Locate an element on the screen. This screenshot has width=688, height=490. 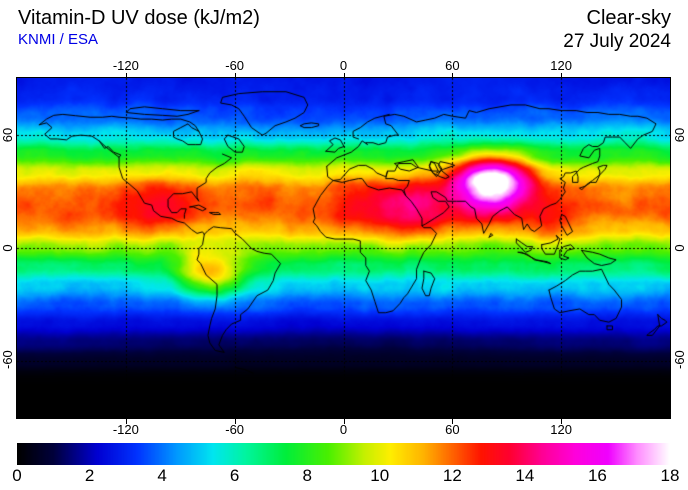
colorbar-tick-label: 4 is located at coordinates (162, 475).